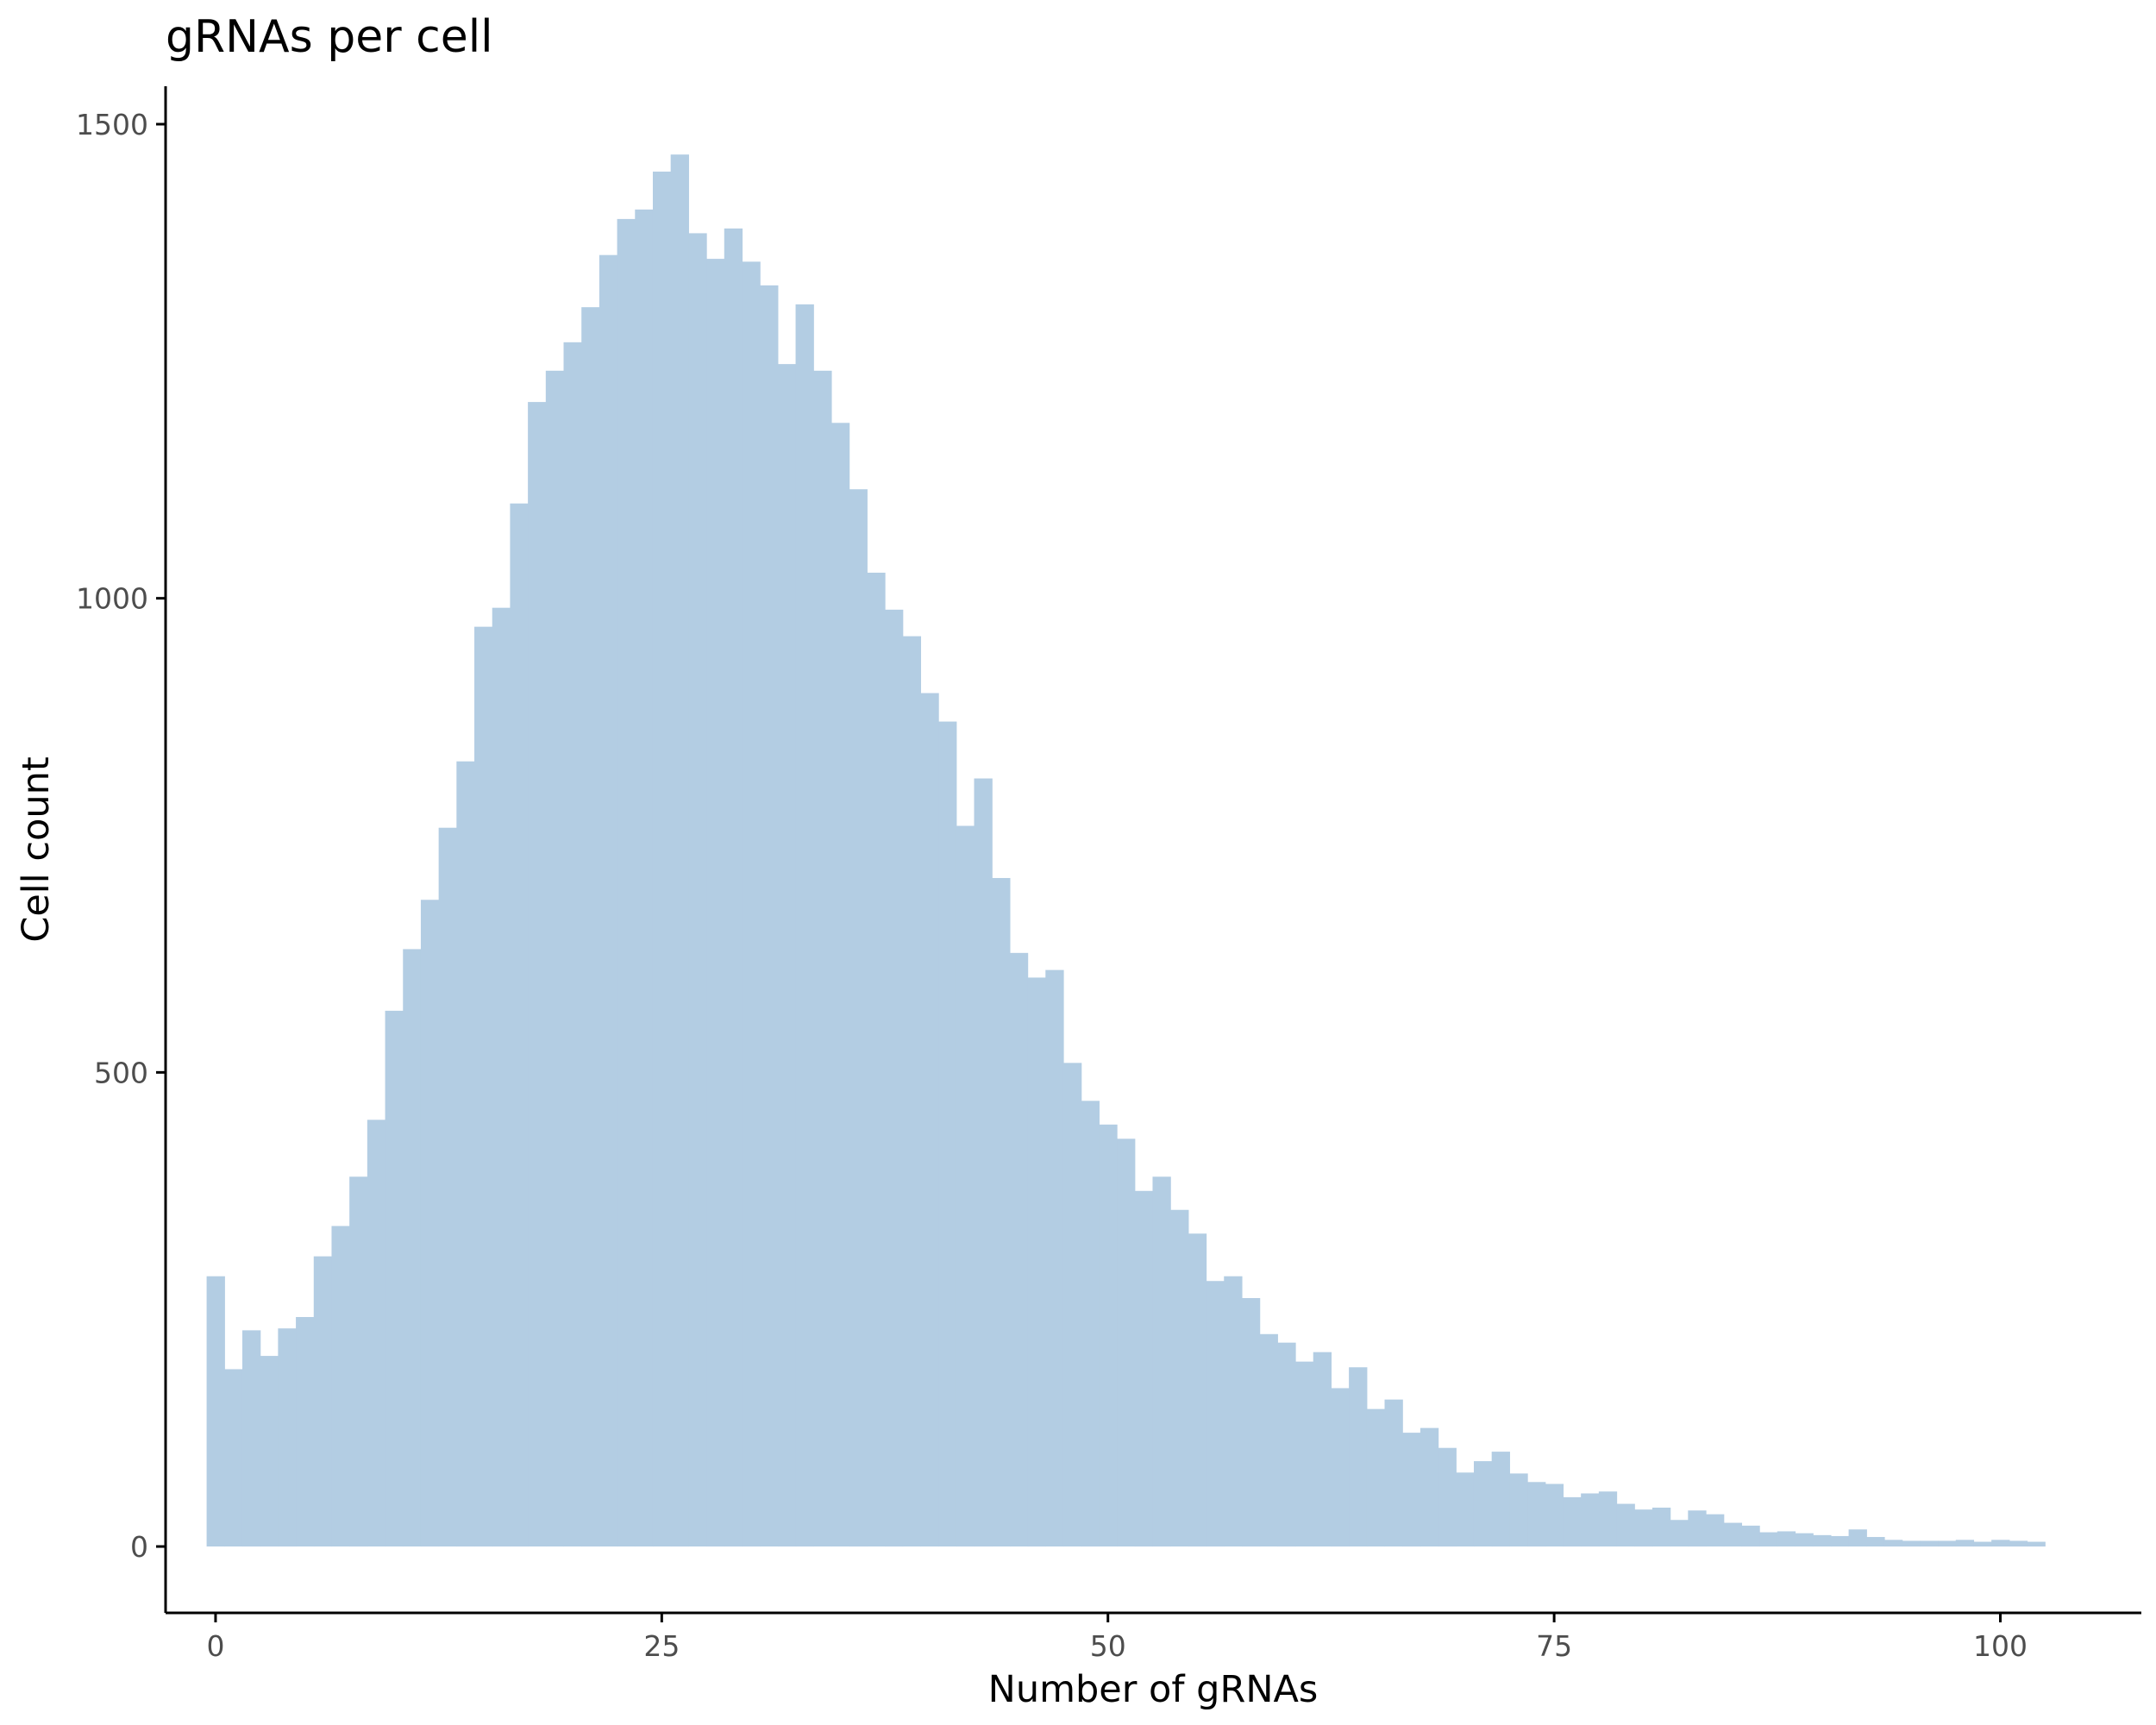 The height and width of the screenshot is (1725, 2156). I want to click on x-tick-label: 100, so click(2000, 1646).